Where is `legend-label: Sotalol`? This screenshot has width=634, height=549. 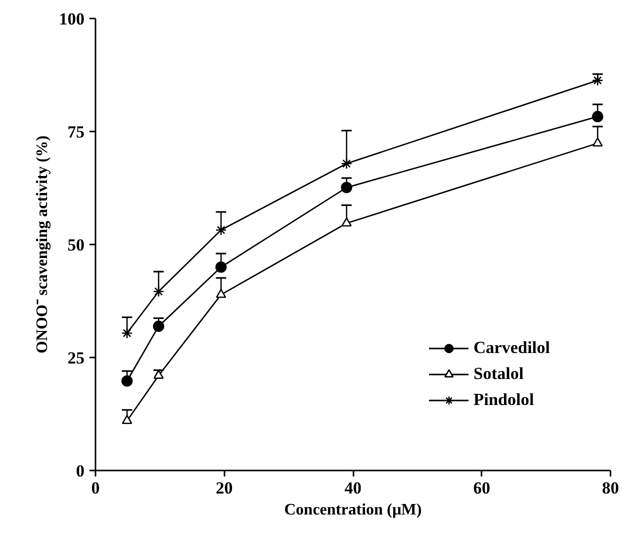
legend-label: Sotalol is located at coordinates (499, 374).